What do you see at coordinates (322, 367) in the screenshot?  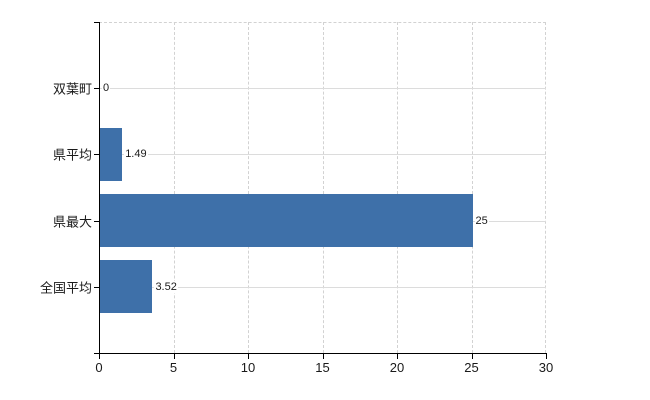 I see `x-tick-label: 15` at bounding box center [322, 367].